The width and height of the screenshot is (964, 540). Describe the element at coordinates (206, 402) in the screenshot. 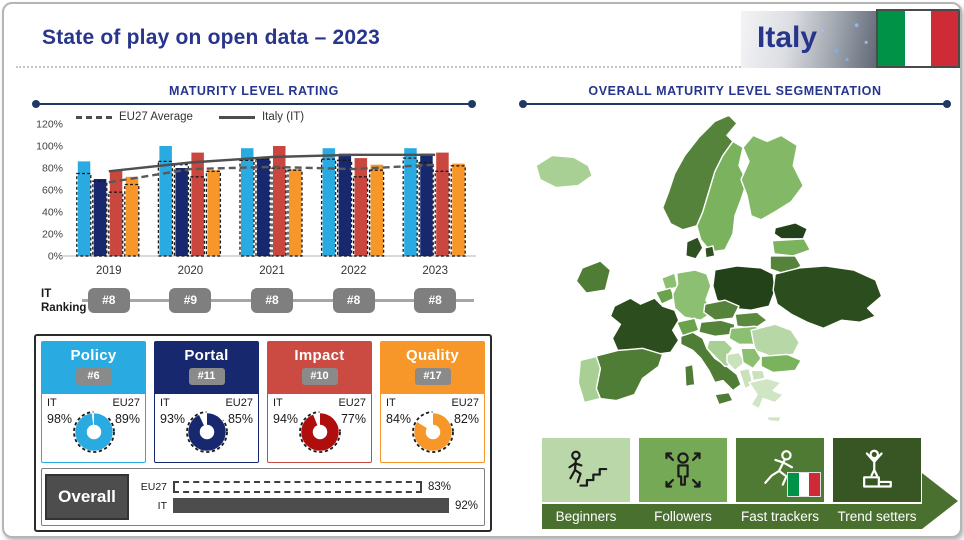

I see `portal-card: Portal #11 IT EU27 93% 85%` at that location.